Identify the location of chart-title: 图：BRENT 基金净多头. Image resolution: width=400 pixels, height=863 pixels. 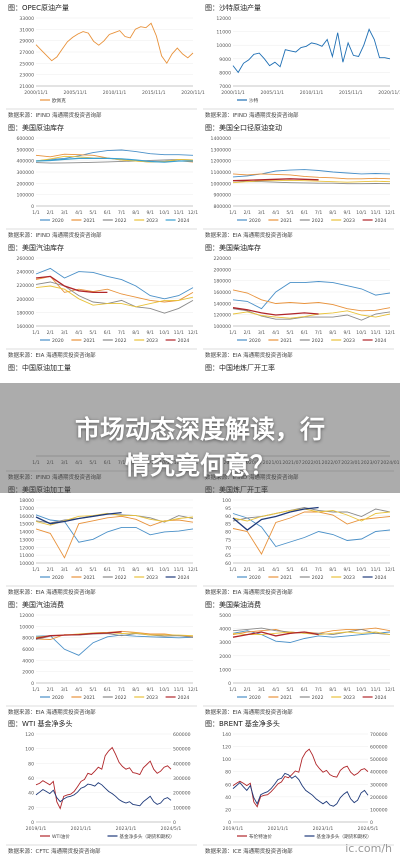
(242, 723).